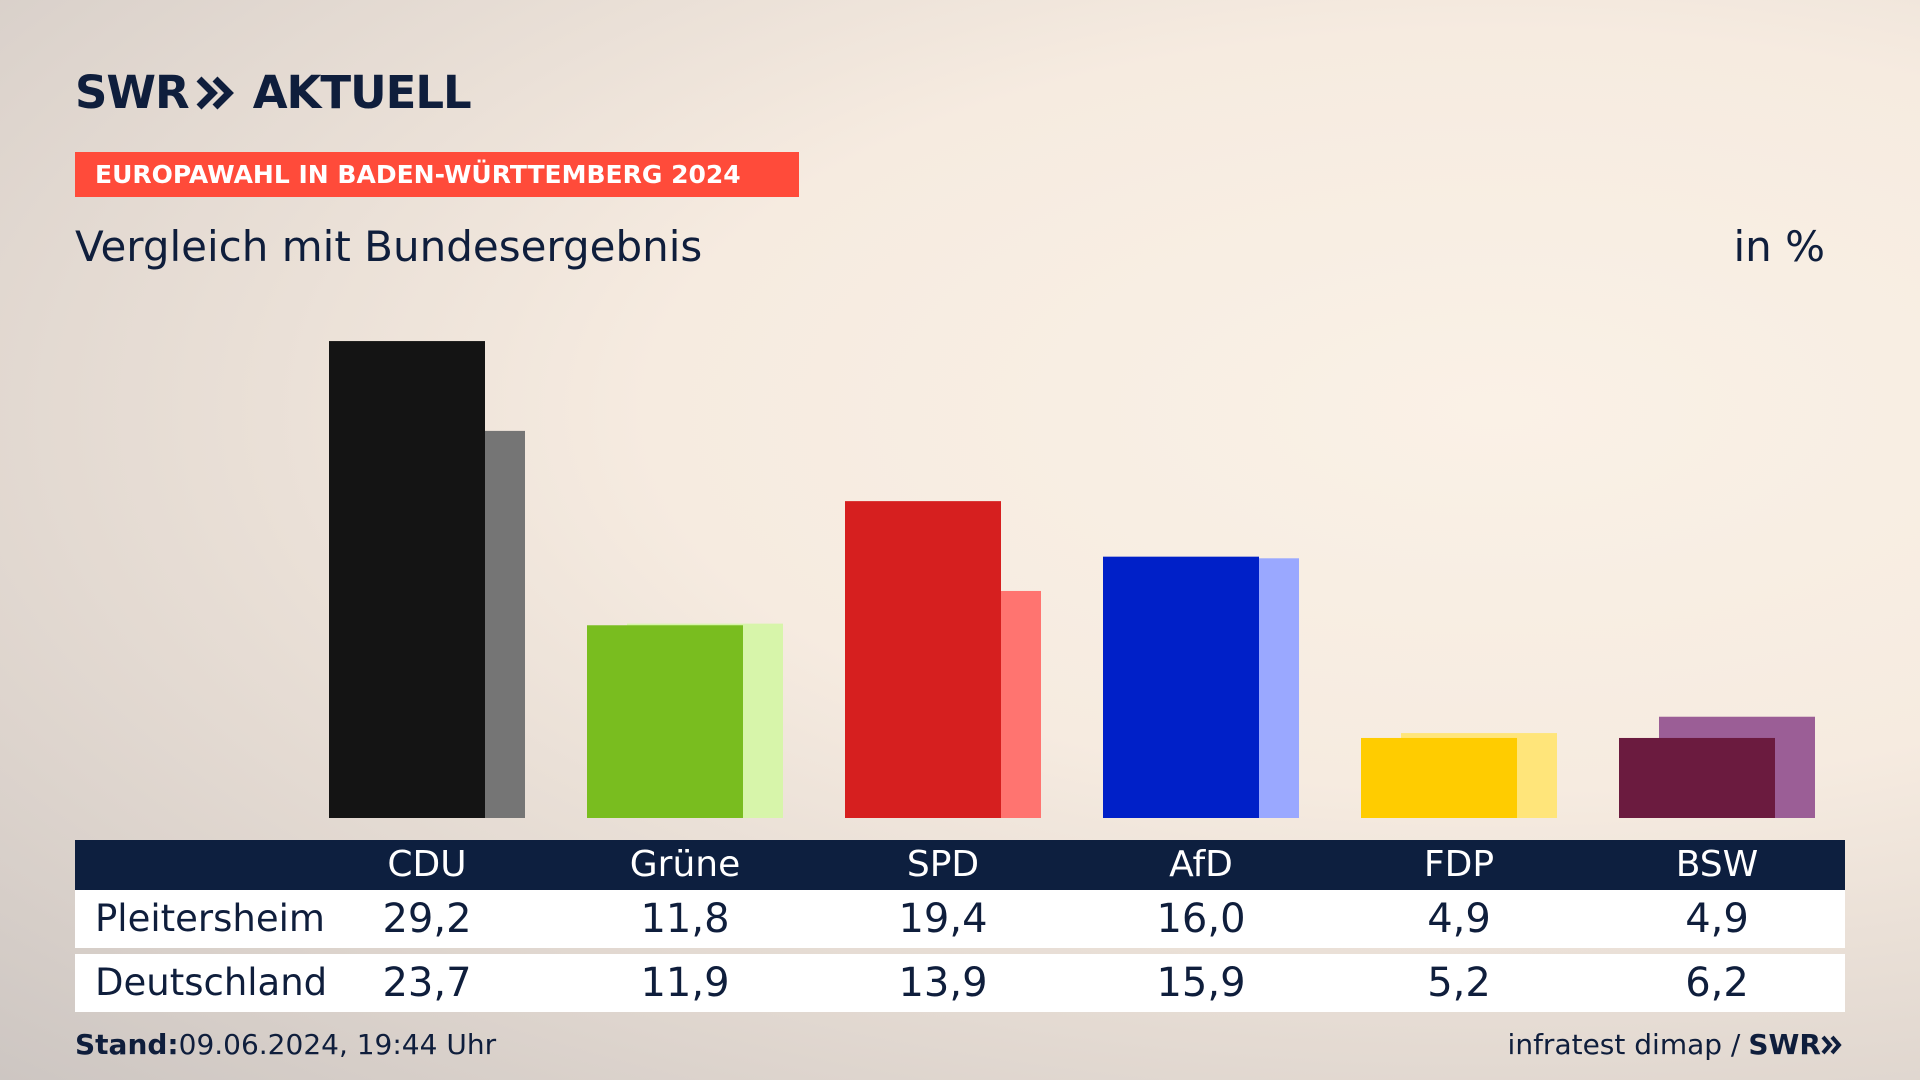 The image size is (1920, 1080). What do you see at coordinates (1201, 983) in the screenshot?
I see `table-cell: 15,9` at bounding box center [1201, 983].